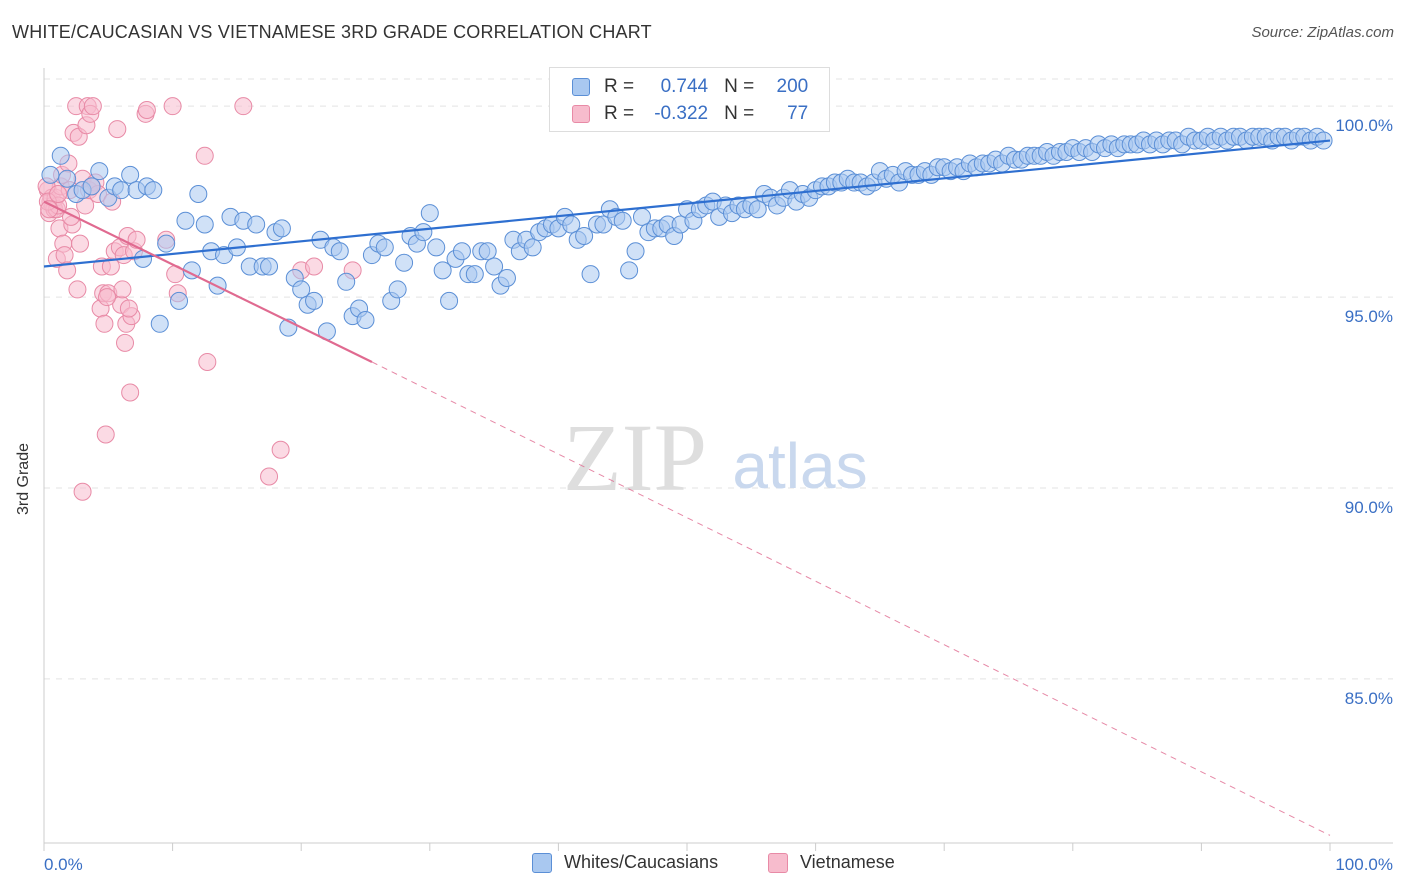 The height and width of the screenshot is (892, 1406). I want to click on legend-r-value: 0.744, so click(684, 86).